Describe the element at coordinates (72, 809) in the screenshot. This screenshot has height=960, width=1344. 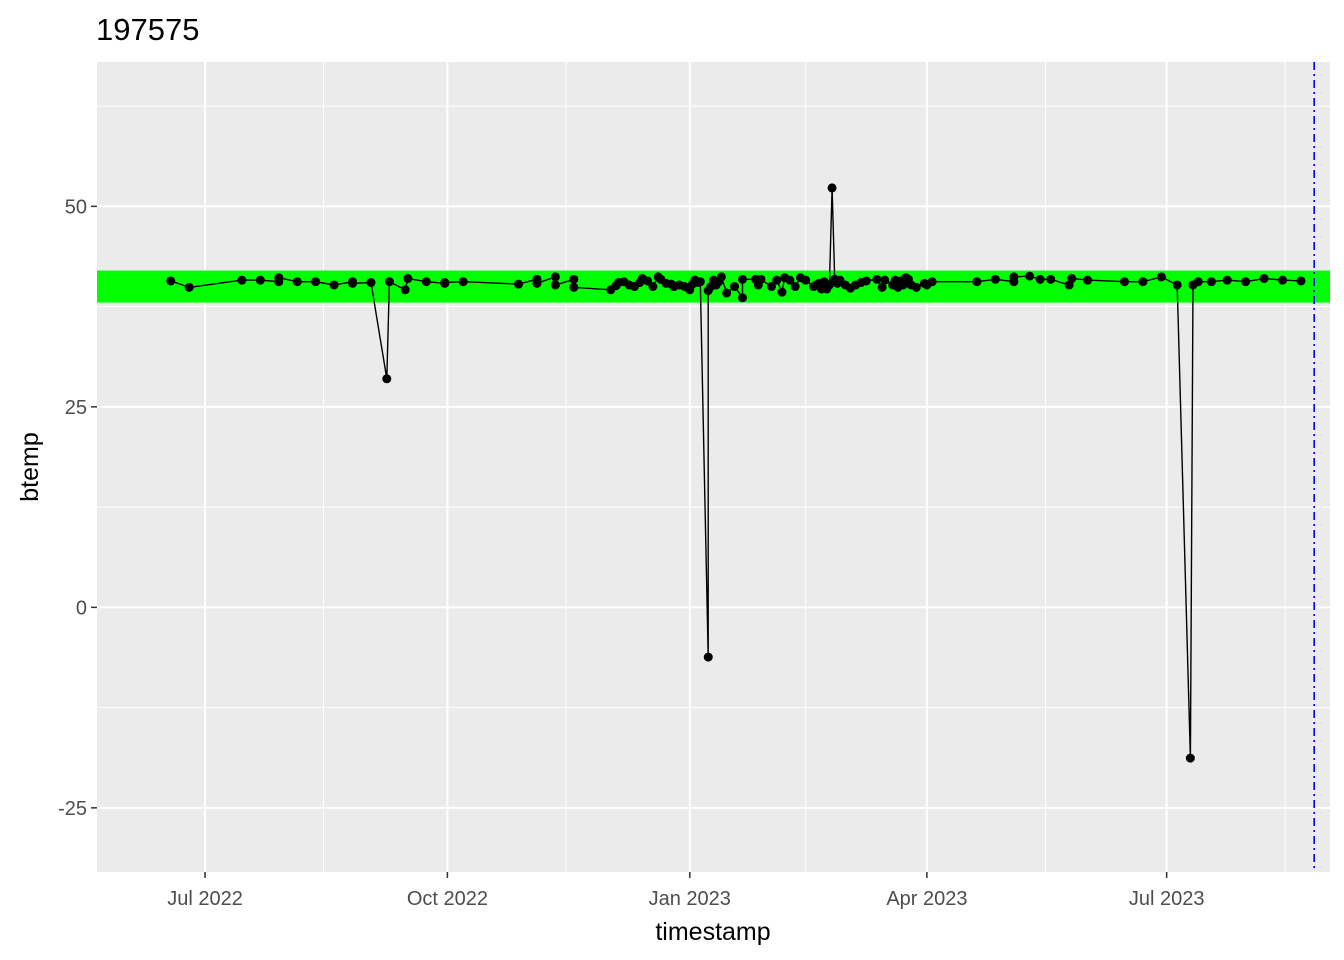
I see `y-tick-label: -25` at that location.